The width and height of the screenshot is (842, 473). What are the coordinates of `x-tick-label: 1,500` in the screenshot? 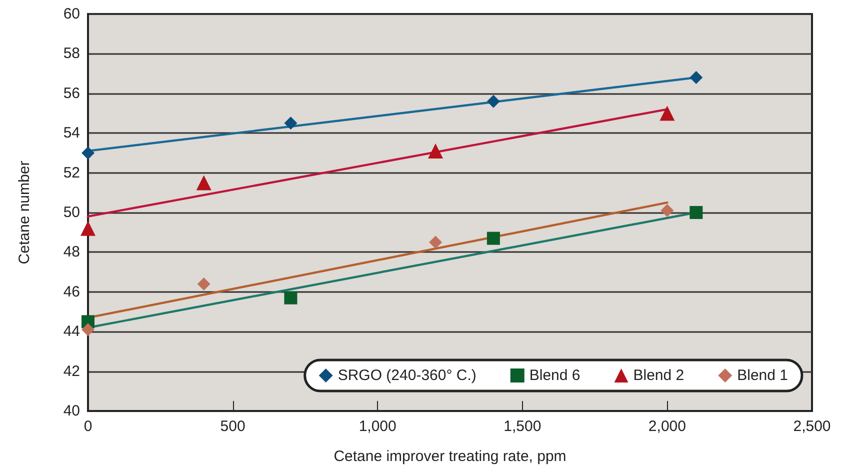 It's located at (523, 426).